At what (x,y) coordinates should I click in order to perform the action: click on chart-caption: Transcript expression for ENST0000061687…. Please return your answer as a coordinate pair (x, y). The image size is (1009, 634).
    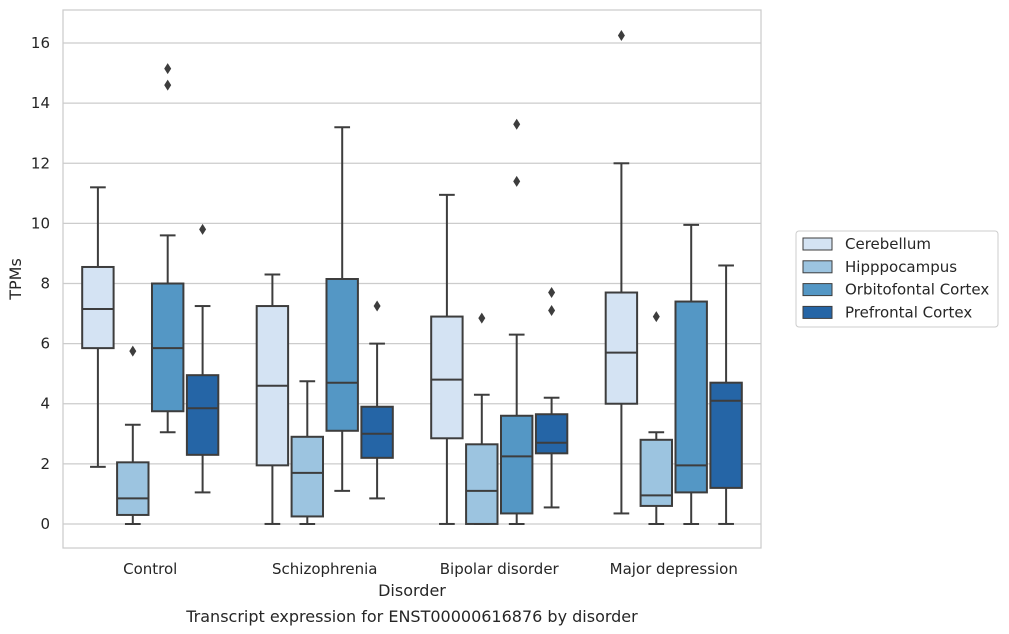
    Looking at the image, I should click on (411, 616).